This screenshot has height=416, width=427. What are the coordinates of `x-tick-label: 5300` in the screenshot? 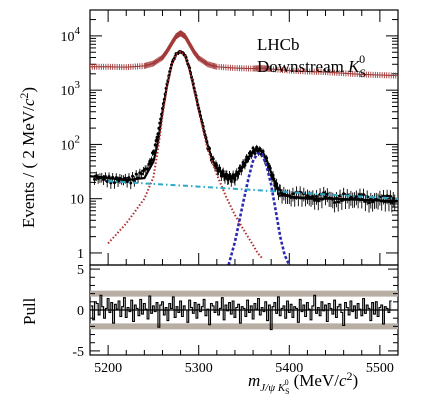 It's located at (199, 368).